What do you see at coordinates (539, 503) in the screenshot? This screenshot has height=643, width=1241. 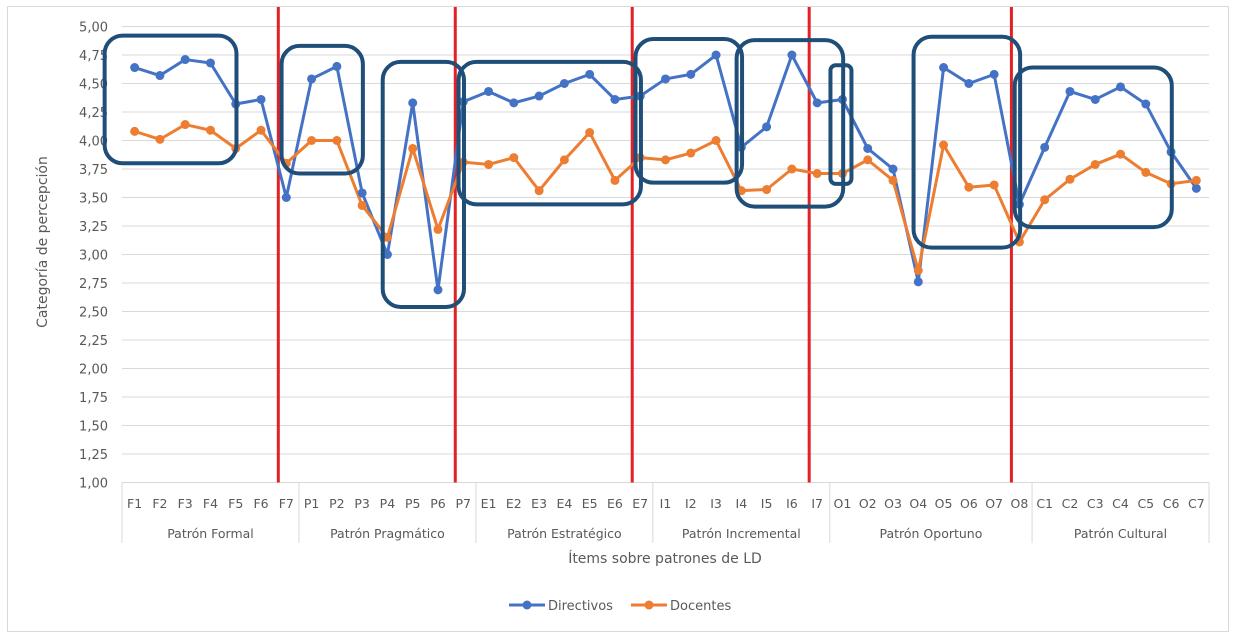 I see `x-tick-label: E3` at bounding box center [539, 503].